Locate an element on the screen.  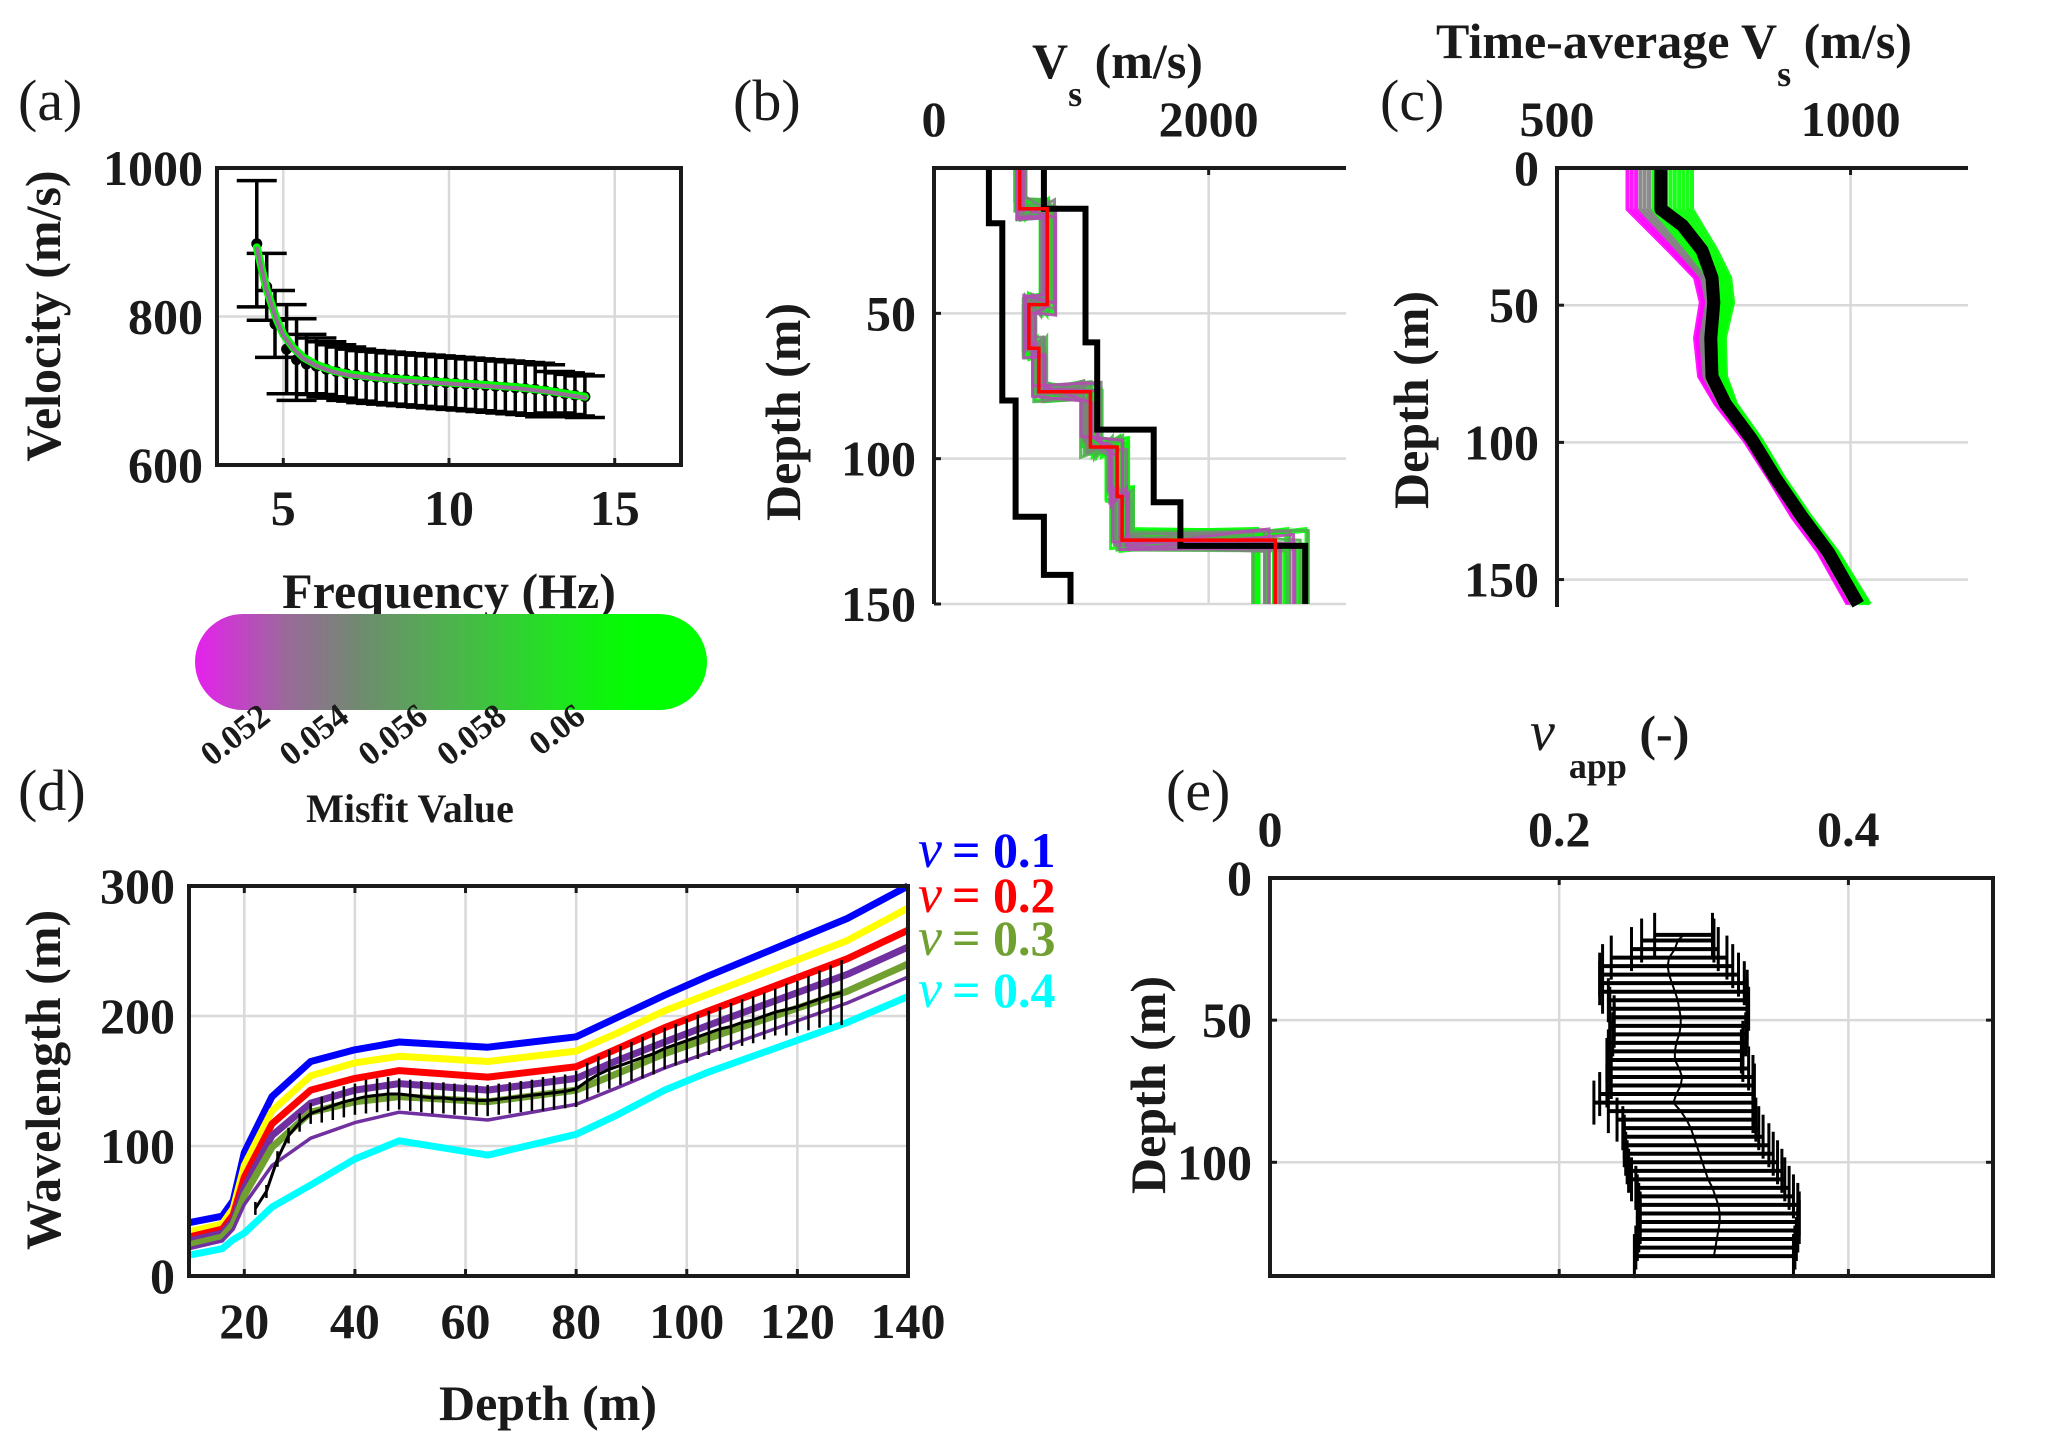
panel-c-xlabel: Time-average Vs (m/s) is located at coordinates (1674, 53).